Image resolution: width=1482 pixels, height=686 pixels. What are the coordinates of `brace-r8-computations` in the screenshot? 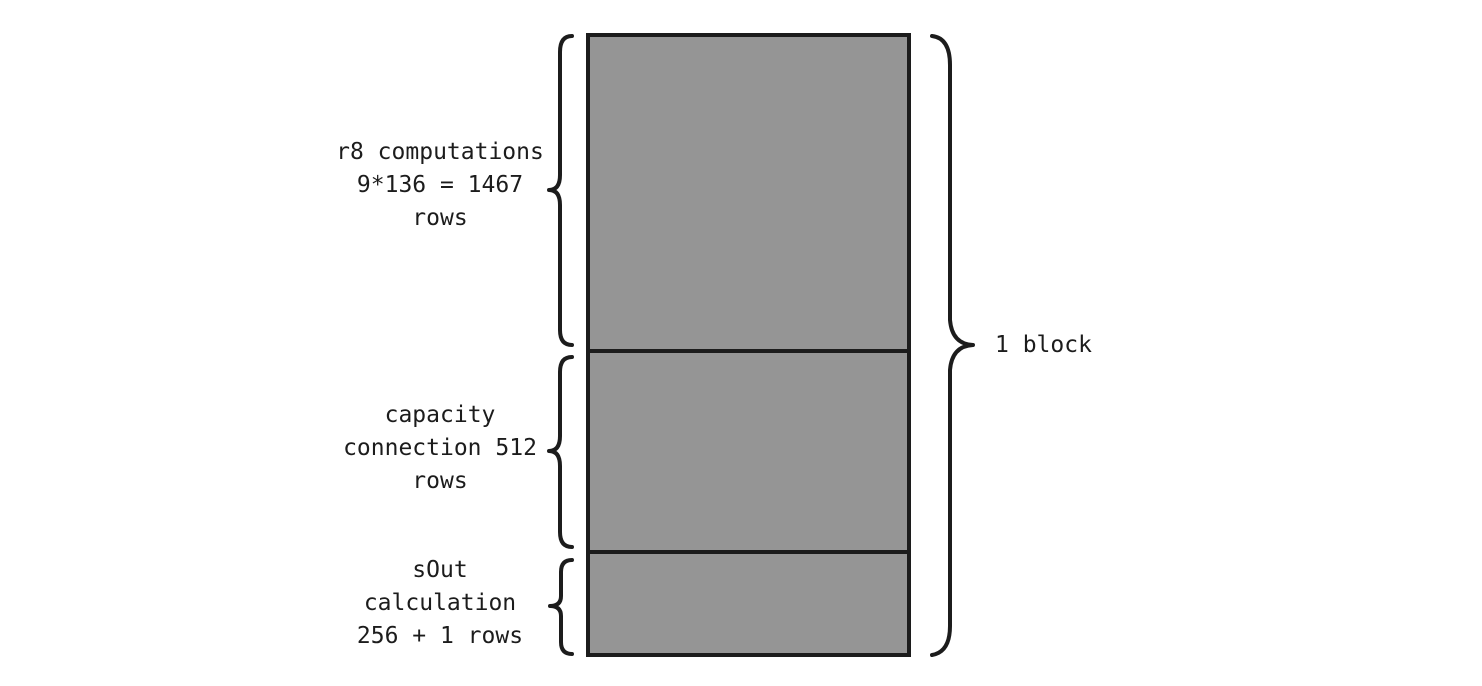 It's located at (560, 190).